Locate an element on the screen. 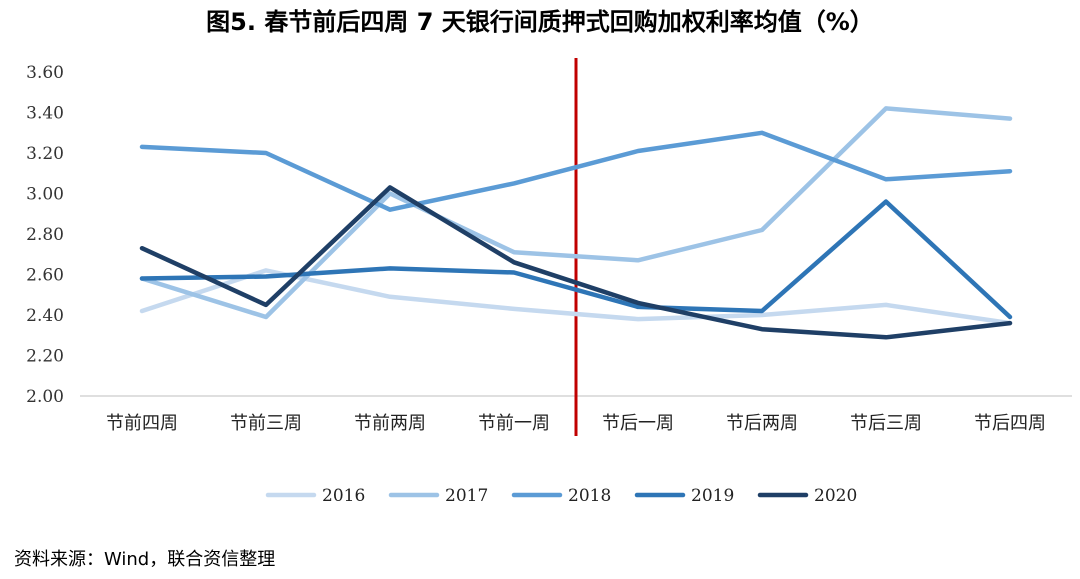 The width and height of the screenshot is (1080, 579). y-tick-label: 2.00 is located at coordinates (45, 397).